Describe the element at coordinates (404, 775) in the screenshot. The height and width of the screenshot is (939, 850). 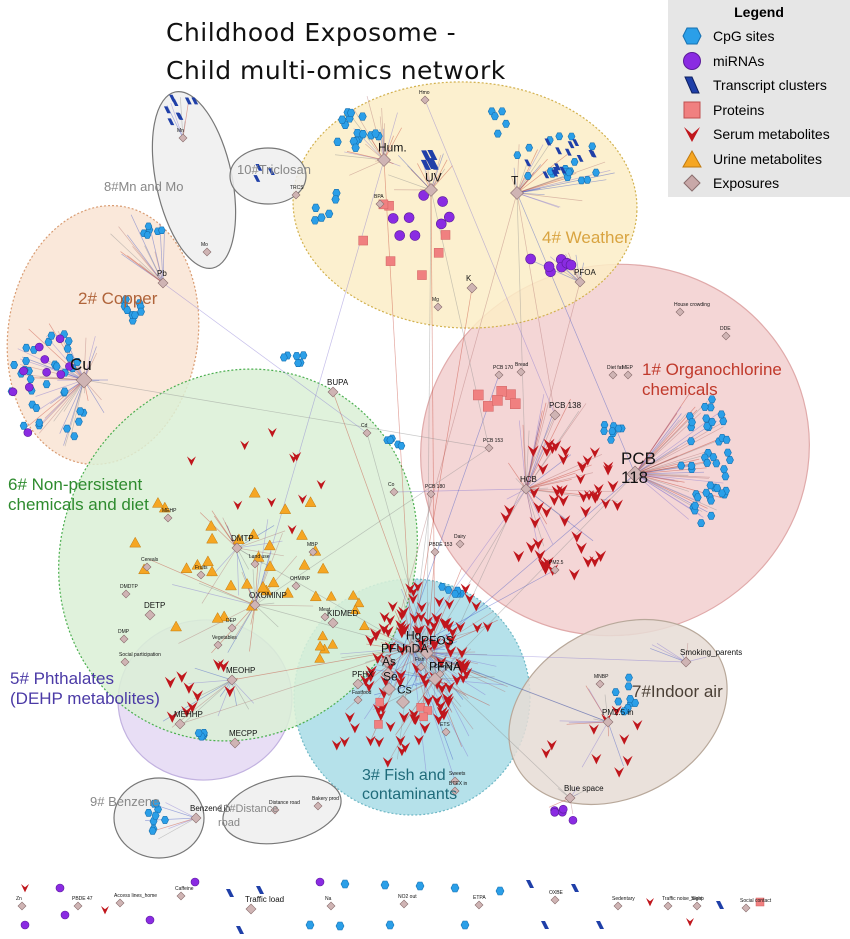
I see `cluster-label-c3: 3# Fish and` at that location.